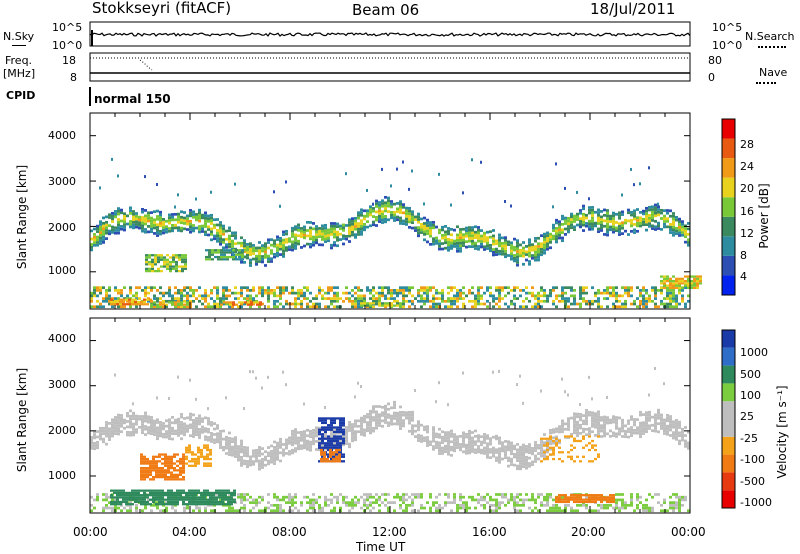  I want to click on nsky-label: N.Sky, so click(19, 36).